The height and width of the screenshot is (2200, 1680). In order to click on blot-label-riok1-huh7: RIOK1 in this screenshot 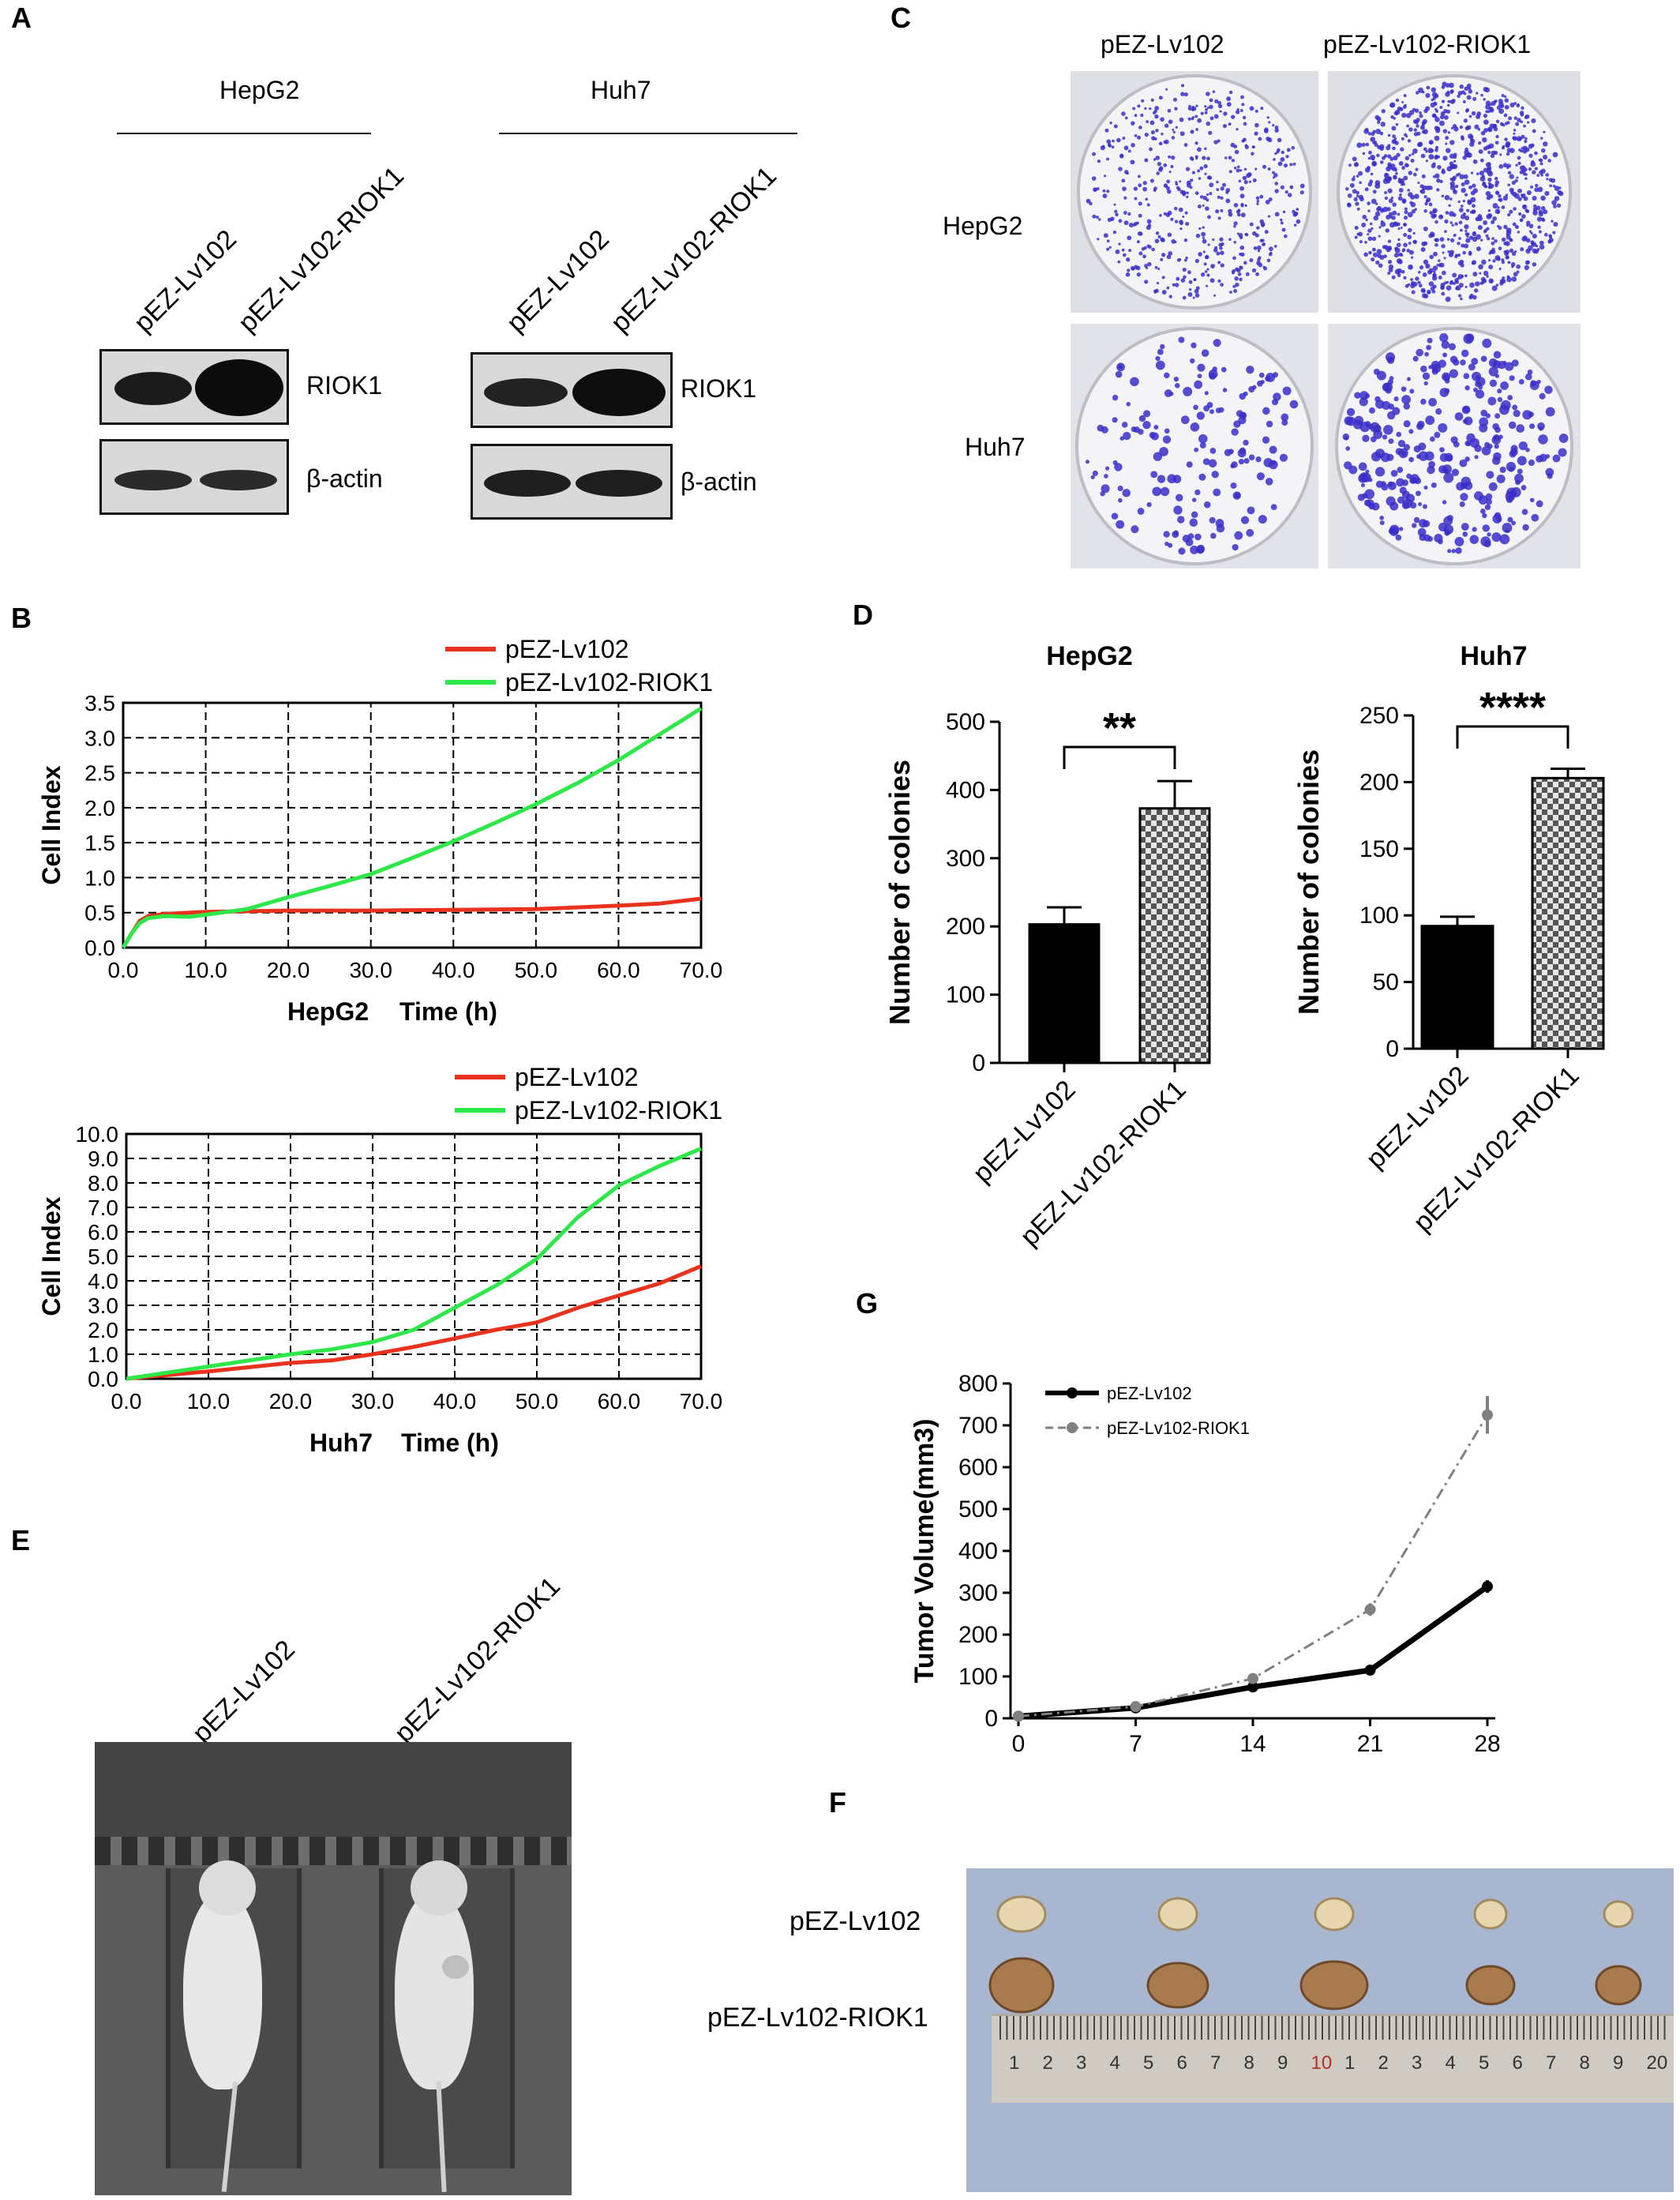, I will do `click(719, 388)`.